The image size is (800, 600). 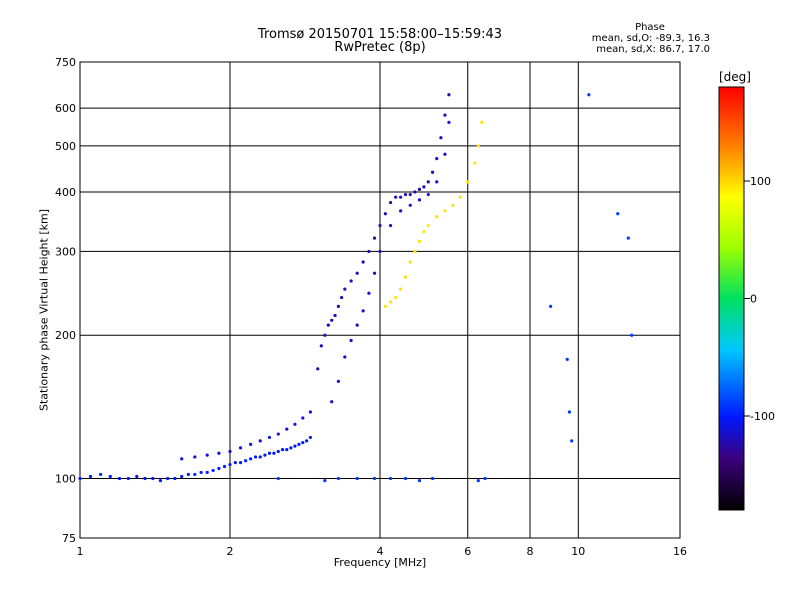 I want to click on y-axis-ticks: 75 100 200 300 400 500 600 750, so click(x=65, y=300).